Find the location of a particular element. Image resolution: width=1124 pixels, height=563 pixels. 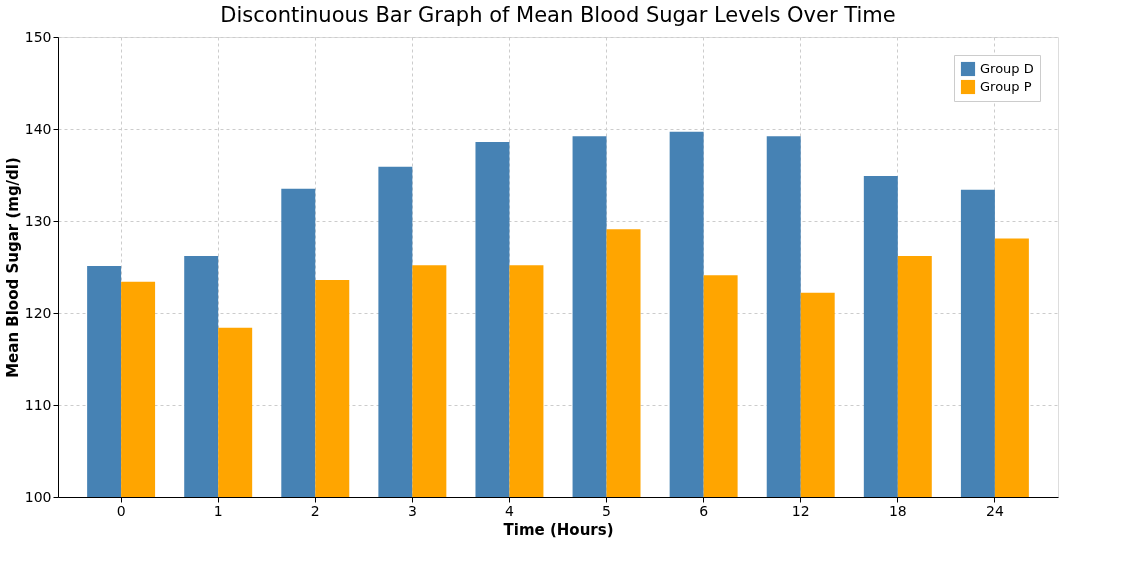

y-tick-label: 150 is located at coordinates (38, 36).